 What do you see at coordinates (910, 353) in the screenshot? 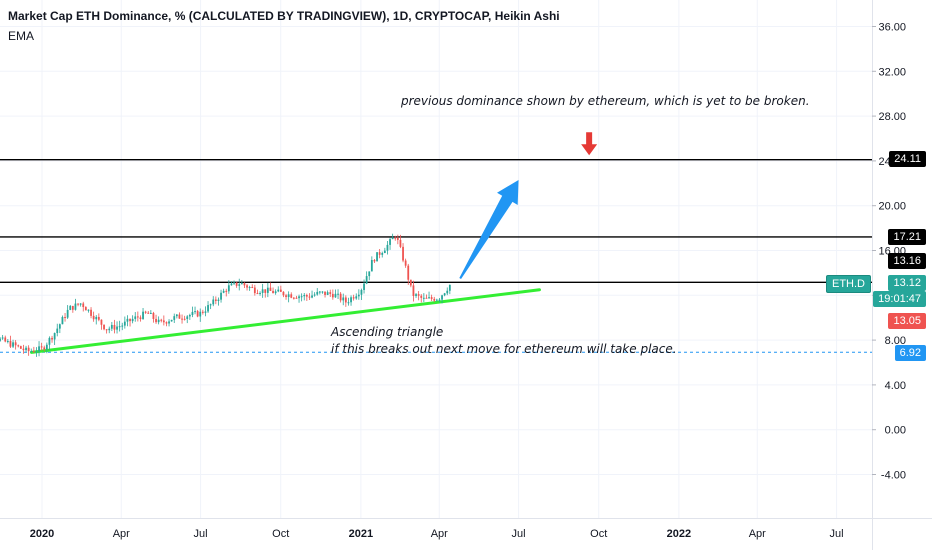
I see `dashed-level-tag: 6.92` at bounding box center [910, 353].